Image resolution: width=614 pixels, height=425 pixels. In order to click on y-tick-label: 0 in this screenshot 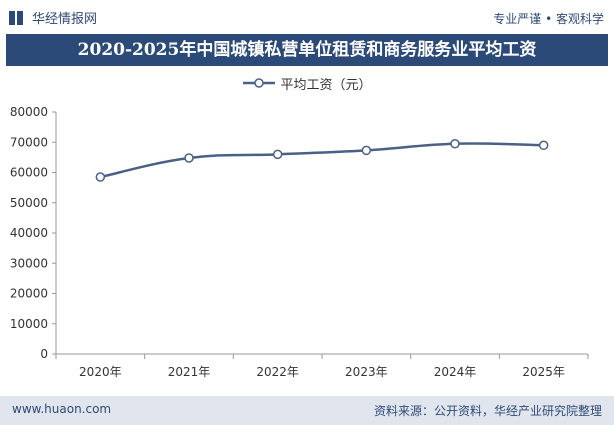, I will do `click(44, 354)`.